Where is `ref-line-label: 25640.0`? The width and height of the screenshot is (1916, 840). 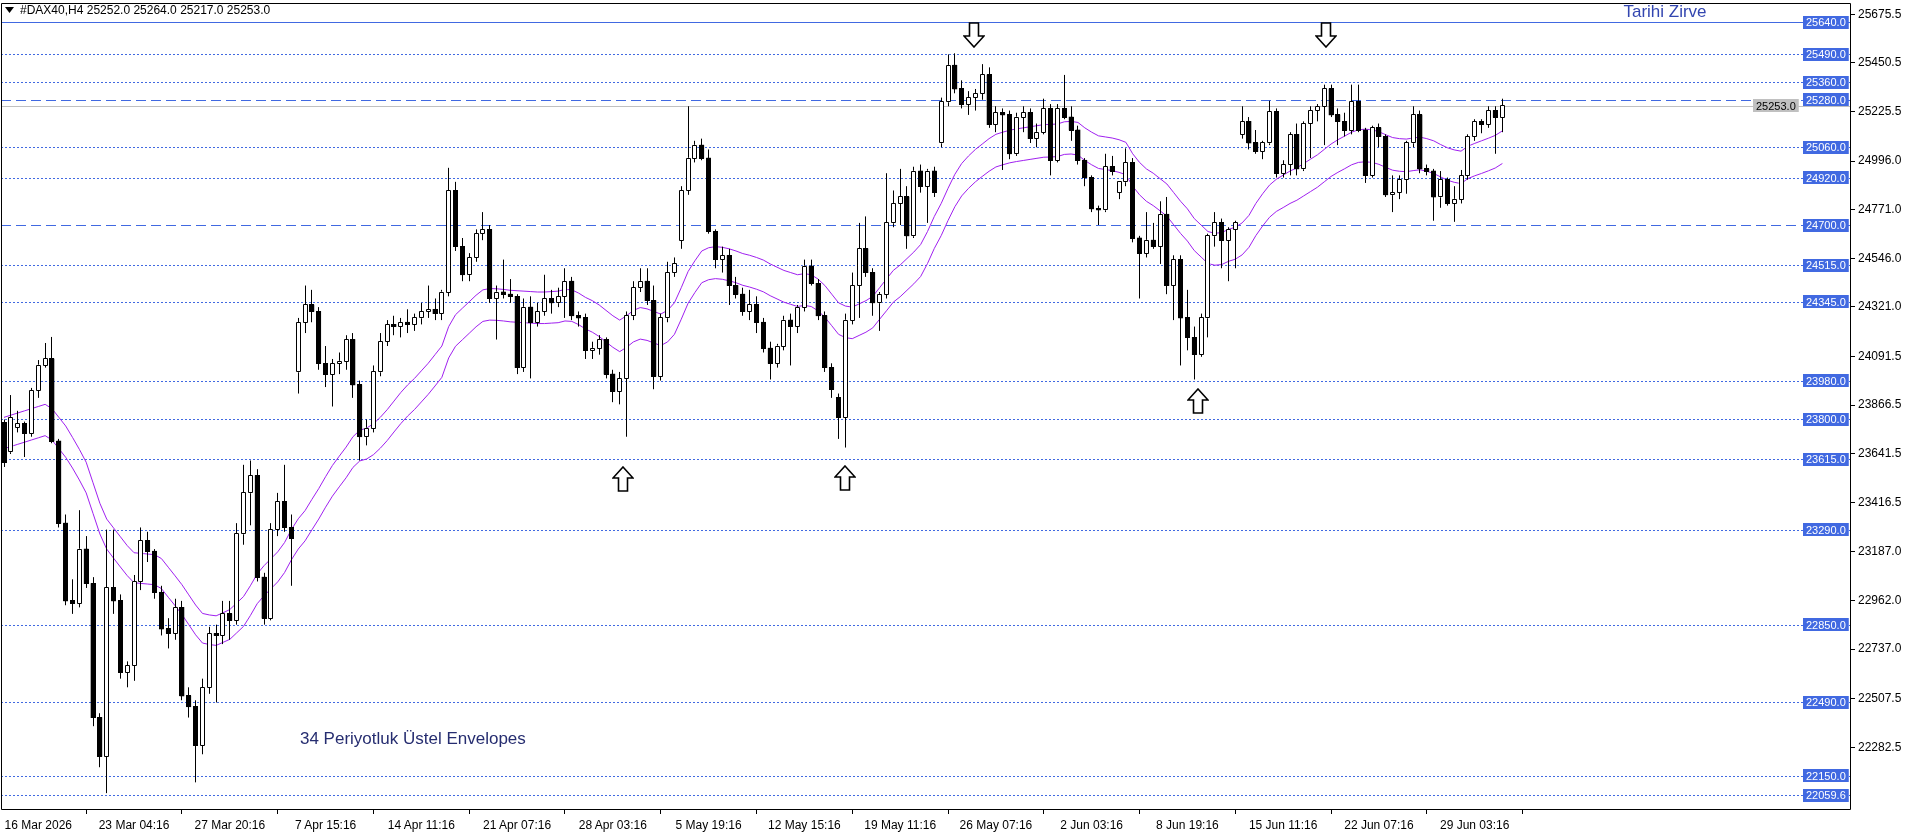 ref-line-label: 25640.0 is located at coordinates (1826, 21).